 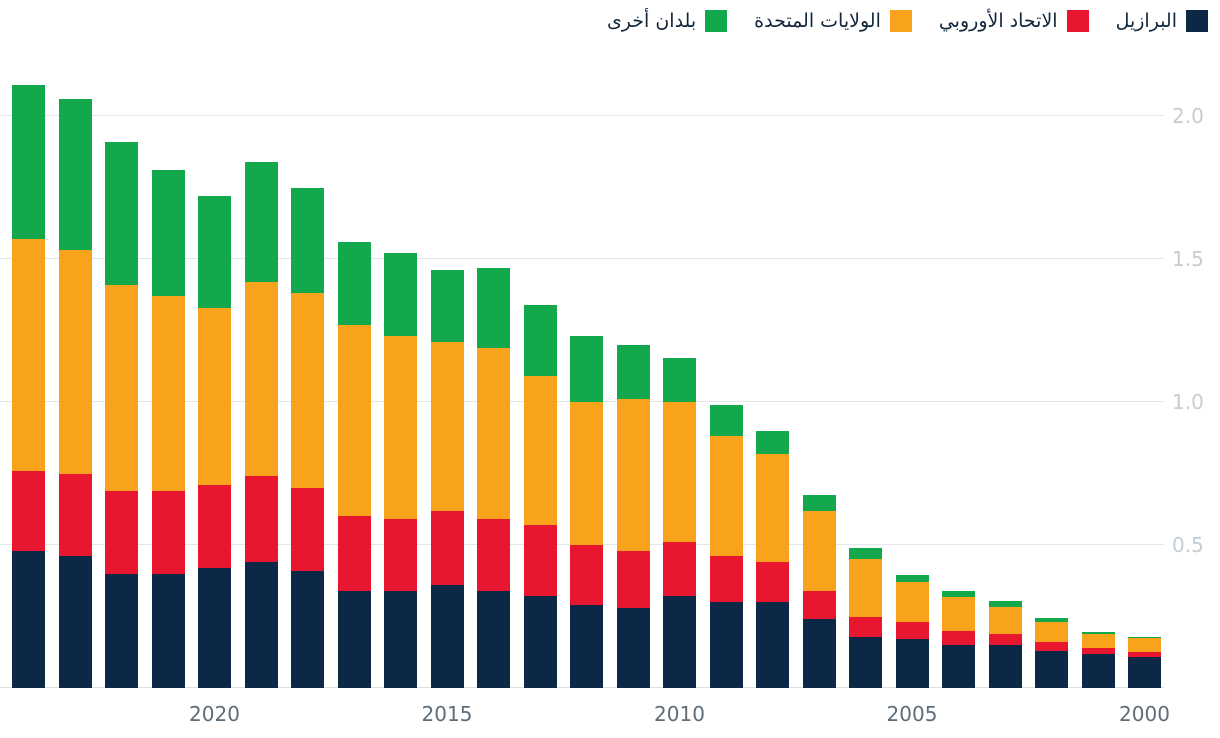 I want to click on bar-2012, so click(x=586, y=512).